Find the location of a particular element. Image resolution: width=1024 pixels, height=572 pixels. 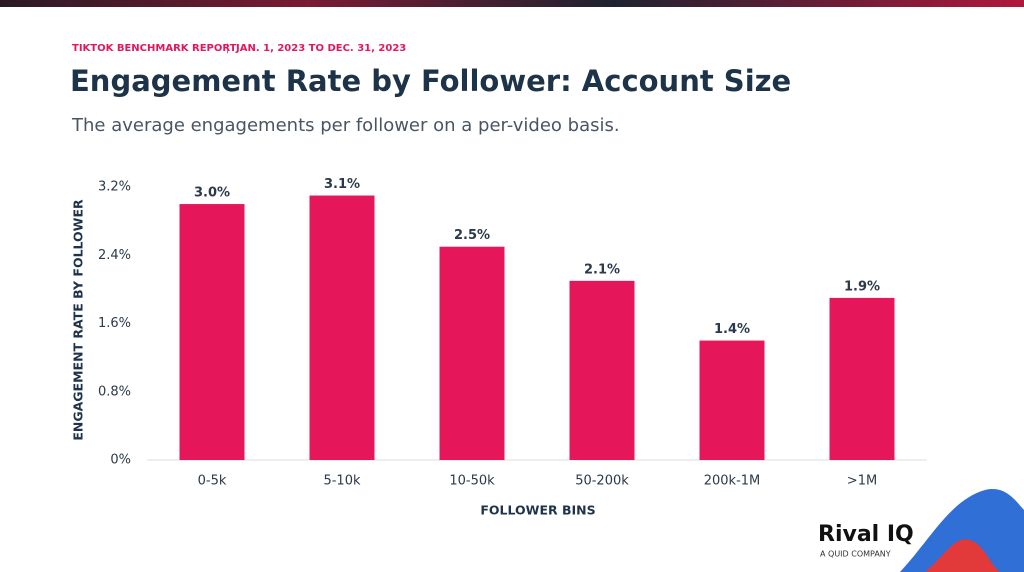

x-tick-label: 10-50k is located at coordinates (472, 481).